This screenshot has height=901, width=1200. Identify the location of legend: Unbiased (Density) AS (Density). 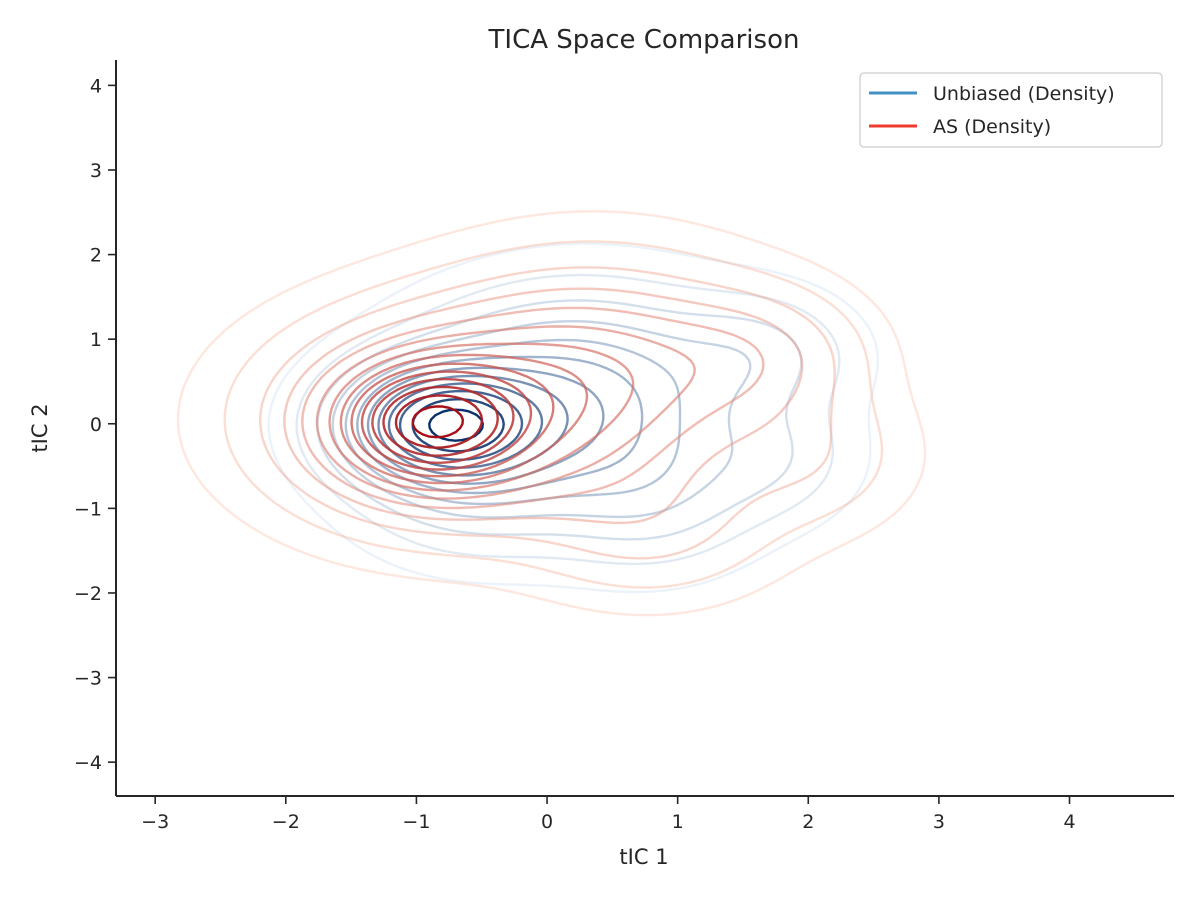
(1011, 110).